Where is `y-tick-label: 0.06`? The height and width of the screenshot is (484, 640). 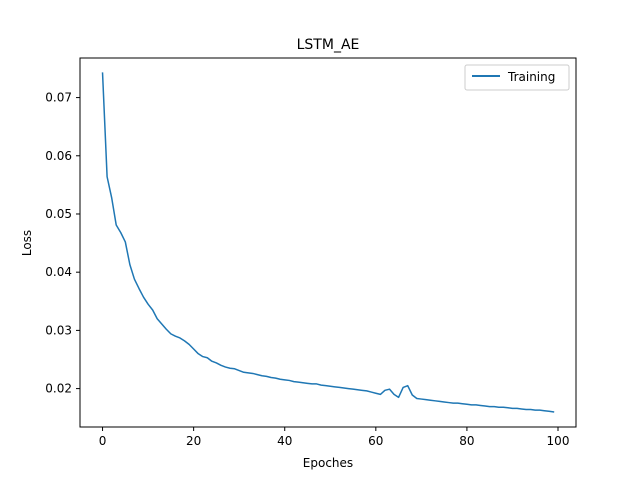 y-tick-label: 0.06 is located at coordinates (58, 156).